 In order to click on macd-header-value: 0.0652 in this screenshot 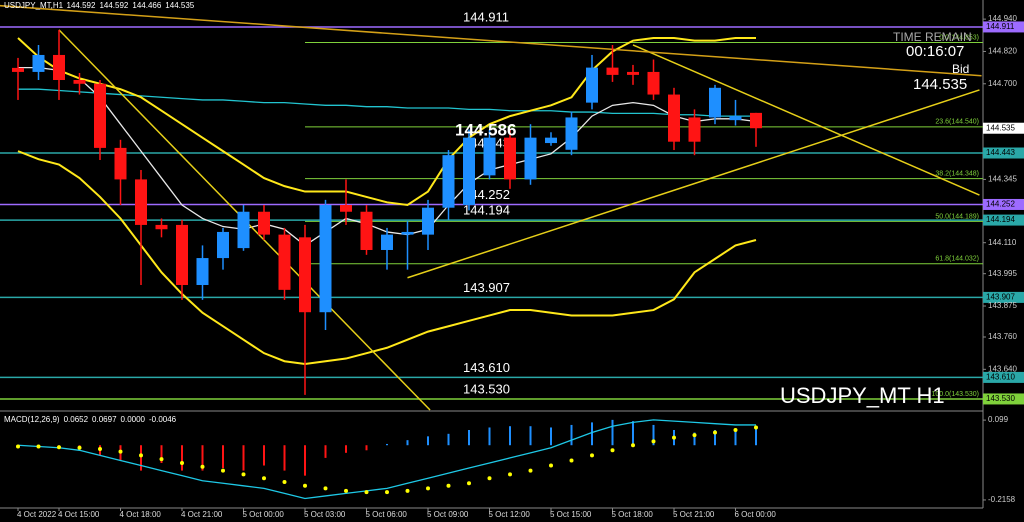, I will do `click(76, 419)`.